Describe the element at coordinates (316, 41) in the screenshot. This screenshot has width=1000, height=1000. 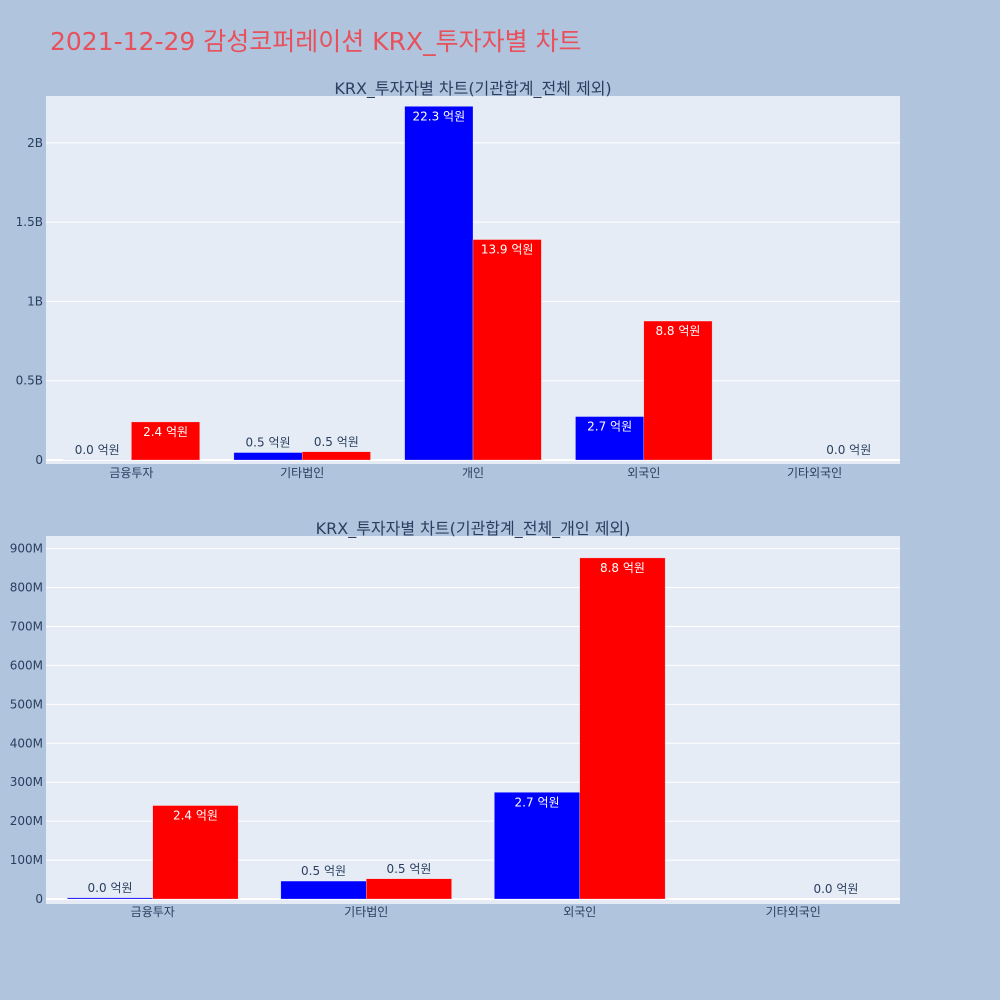
I see `page-title: 2021-12-29 감성코퍼레이션 KRX_투자자별 차트` at that location.